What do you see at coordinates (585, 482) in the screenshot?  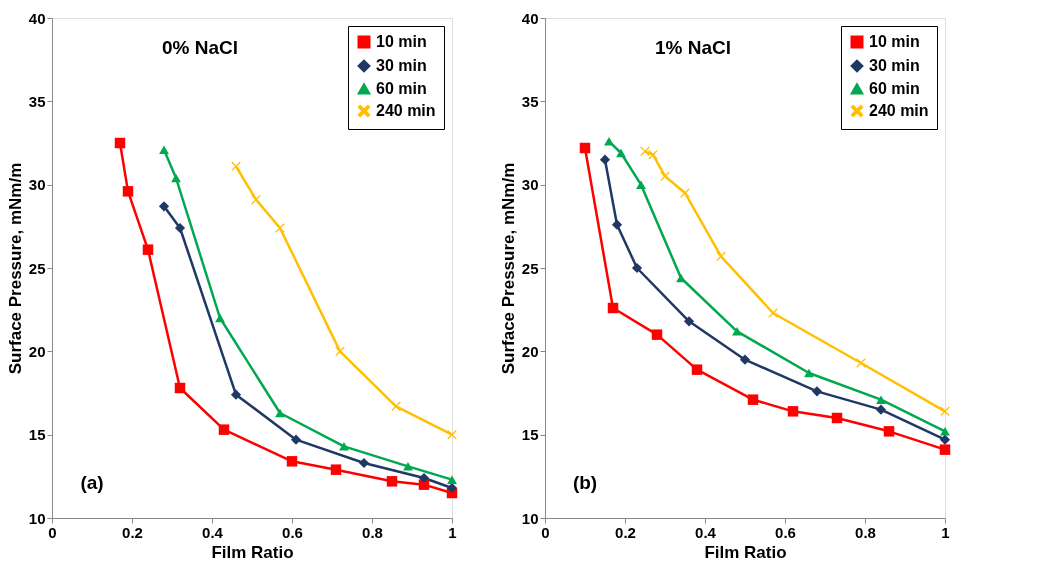 I see `annotation: (b)` at bounding box center [585, 482].